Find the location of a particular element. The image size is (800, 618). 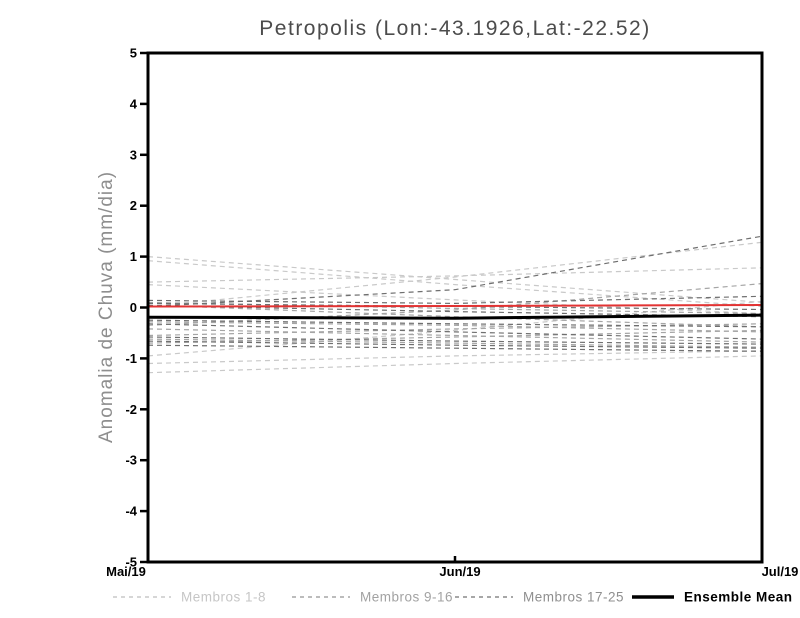

y-tick-label: 0 is located at coordinates (133, 307).